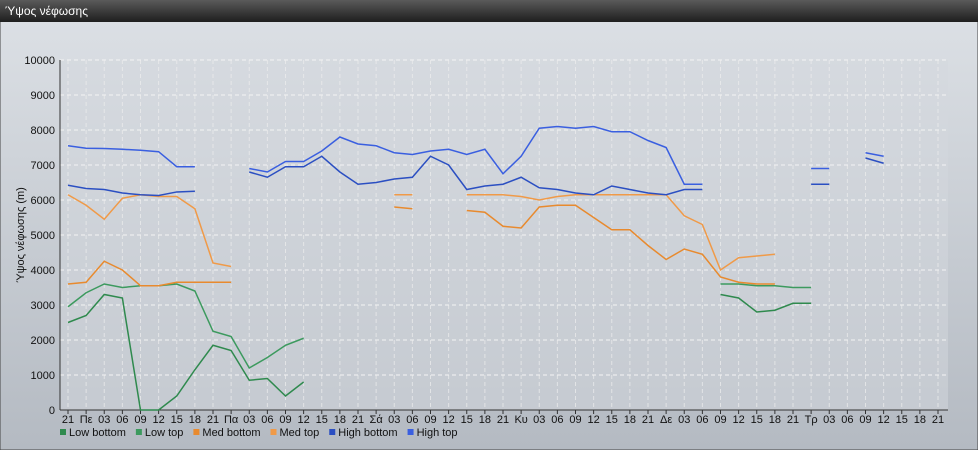 The height and width of the screenshot is (455, 978). I want to click on title-bar, so click(489, 11).